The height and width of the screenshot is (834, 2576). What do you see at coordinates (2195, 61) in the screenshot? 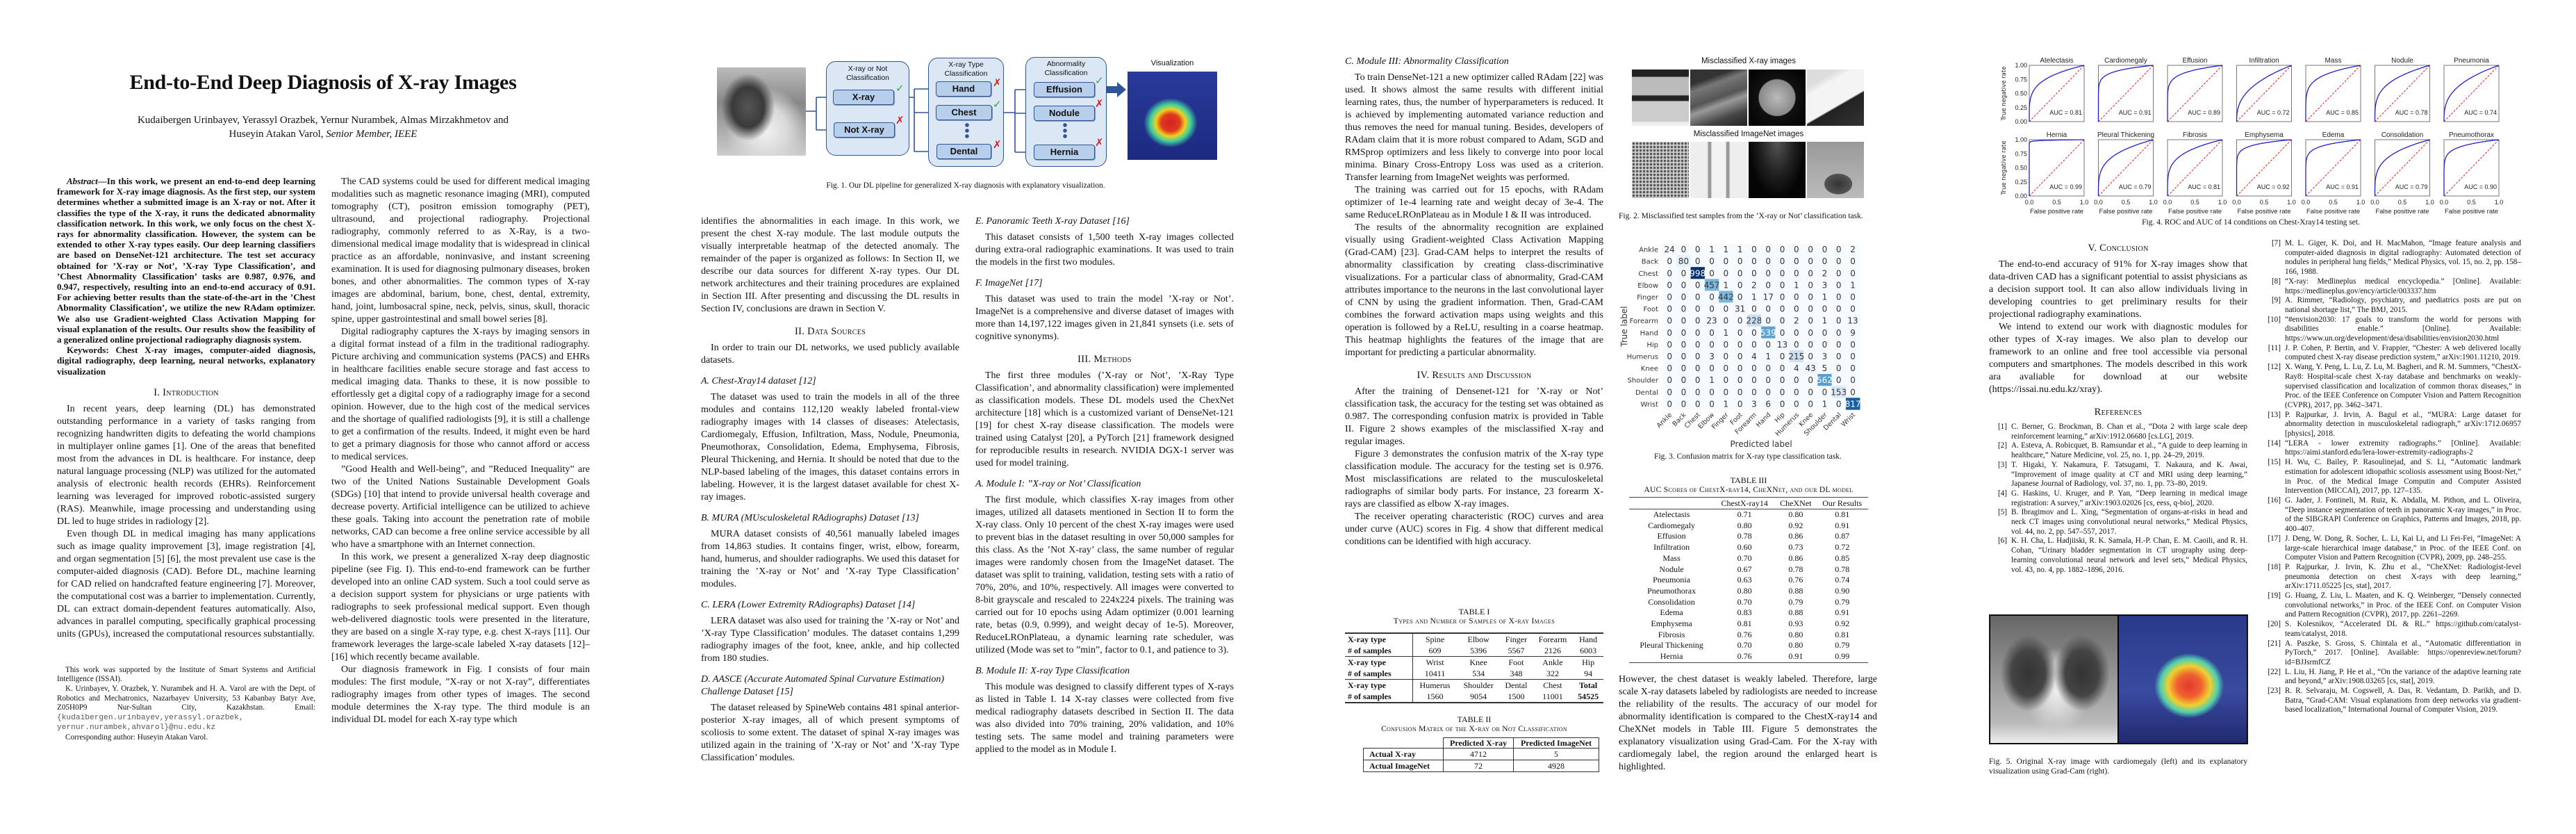
I see `panel-title: Effusion` at bounding box center [2195, 61].